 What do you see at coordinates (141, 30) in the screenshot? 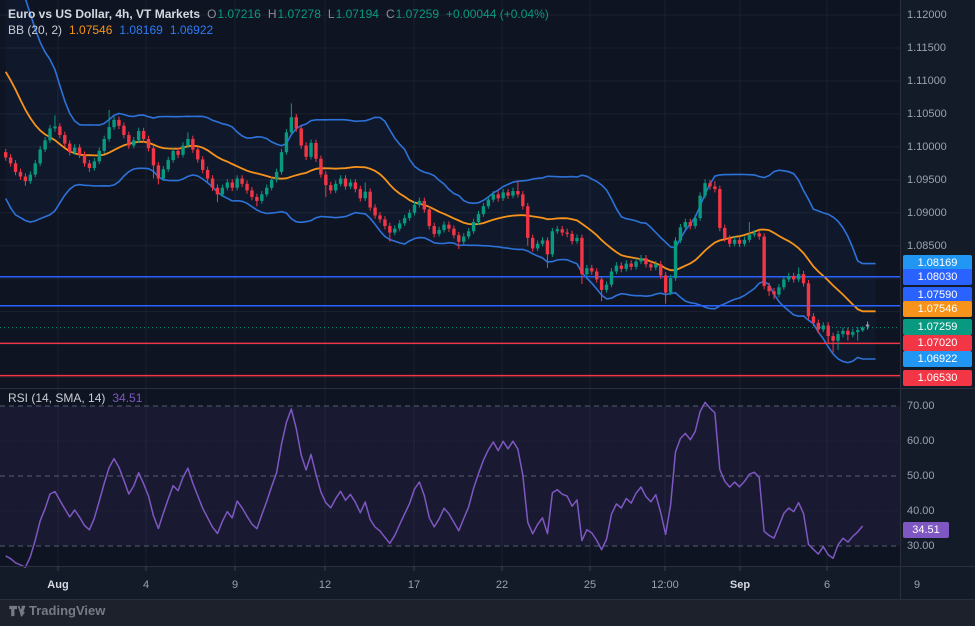
I see `bb-upper-value: 1.08169` at bounding box center [141, 30].